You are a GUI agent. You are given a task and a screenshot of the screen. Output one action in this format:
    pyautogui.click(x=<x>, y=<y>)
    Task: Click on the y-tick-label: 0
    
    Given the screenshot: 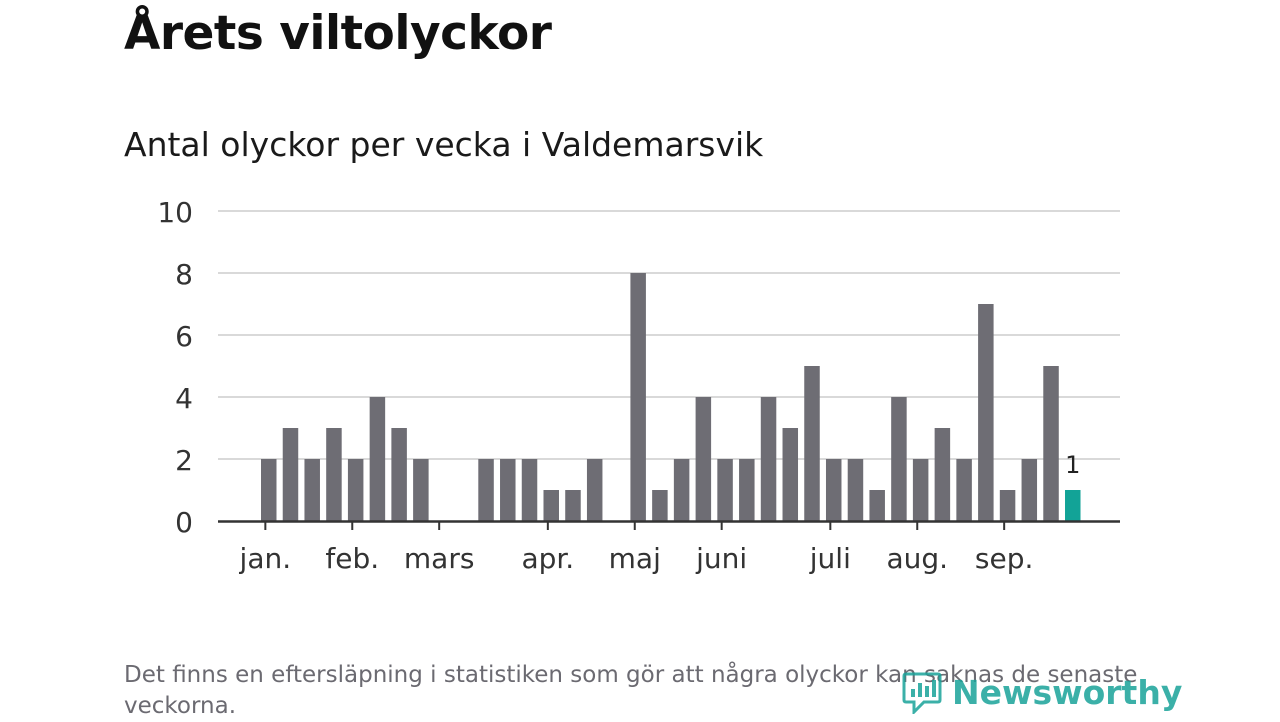 What is the action you would take?
    pyautogui.click(x=184, y=522)
    